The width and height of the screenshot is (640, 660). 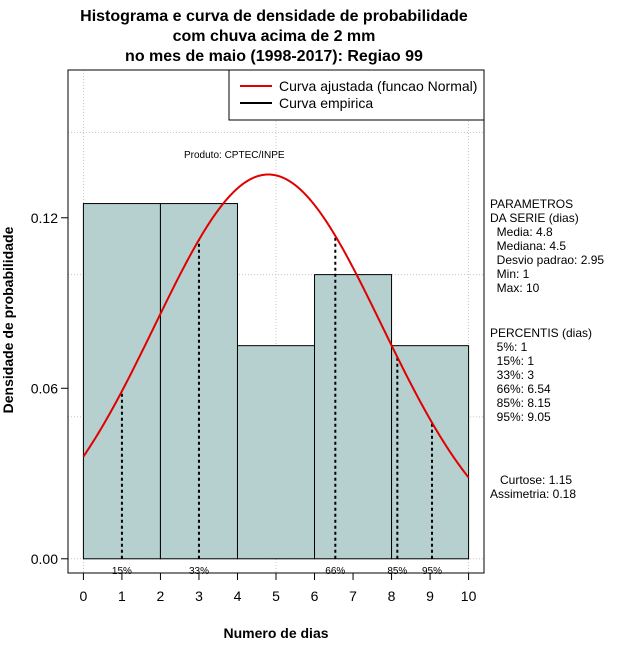 I want to click on param-line: PARAMETROS, so click(x=531, y=204).